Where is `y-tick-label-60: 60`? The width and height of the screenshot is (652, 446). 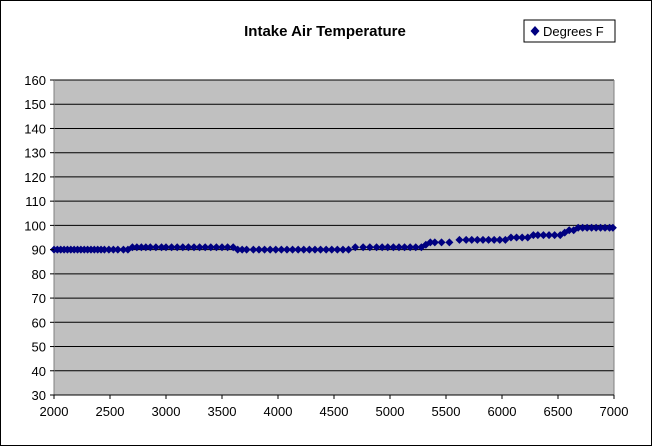 y-tick-label-60: 60 is located at coordinates (39, 322).